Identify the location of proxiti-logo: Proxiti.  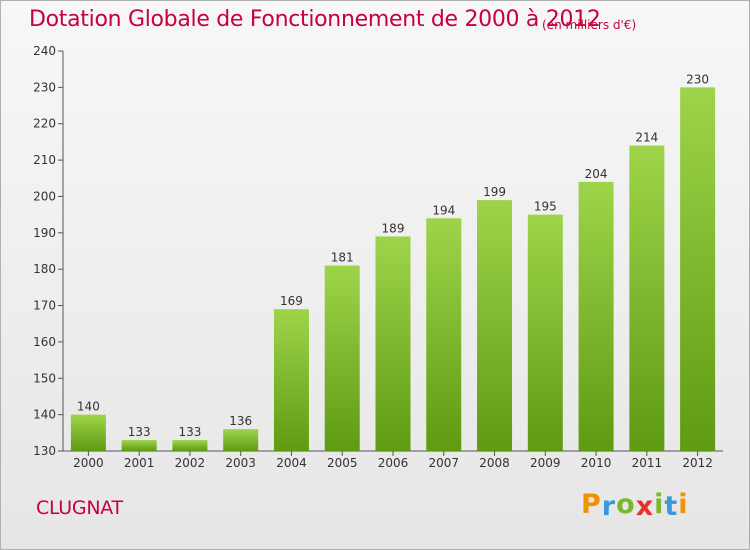
(635, 505).